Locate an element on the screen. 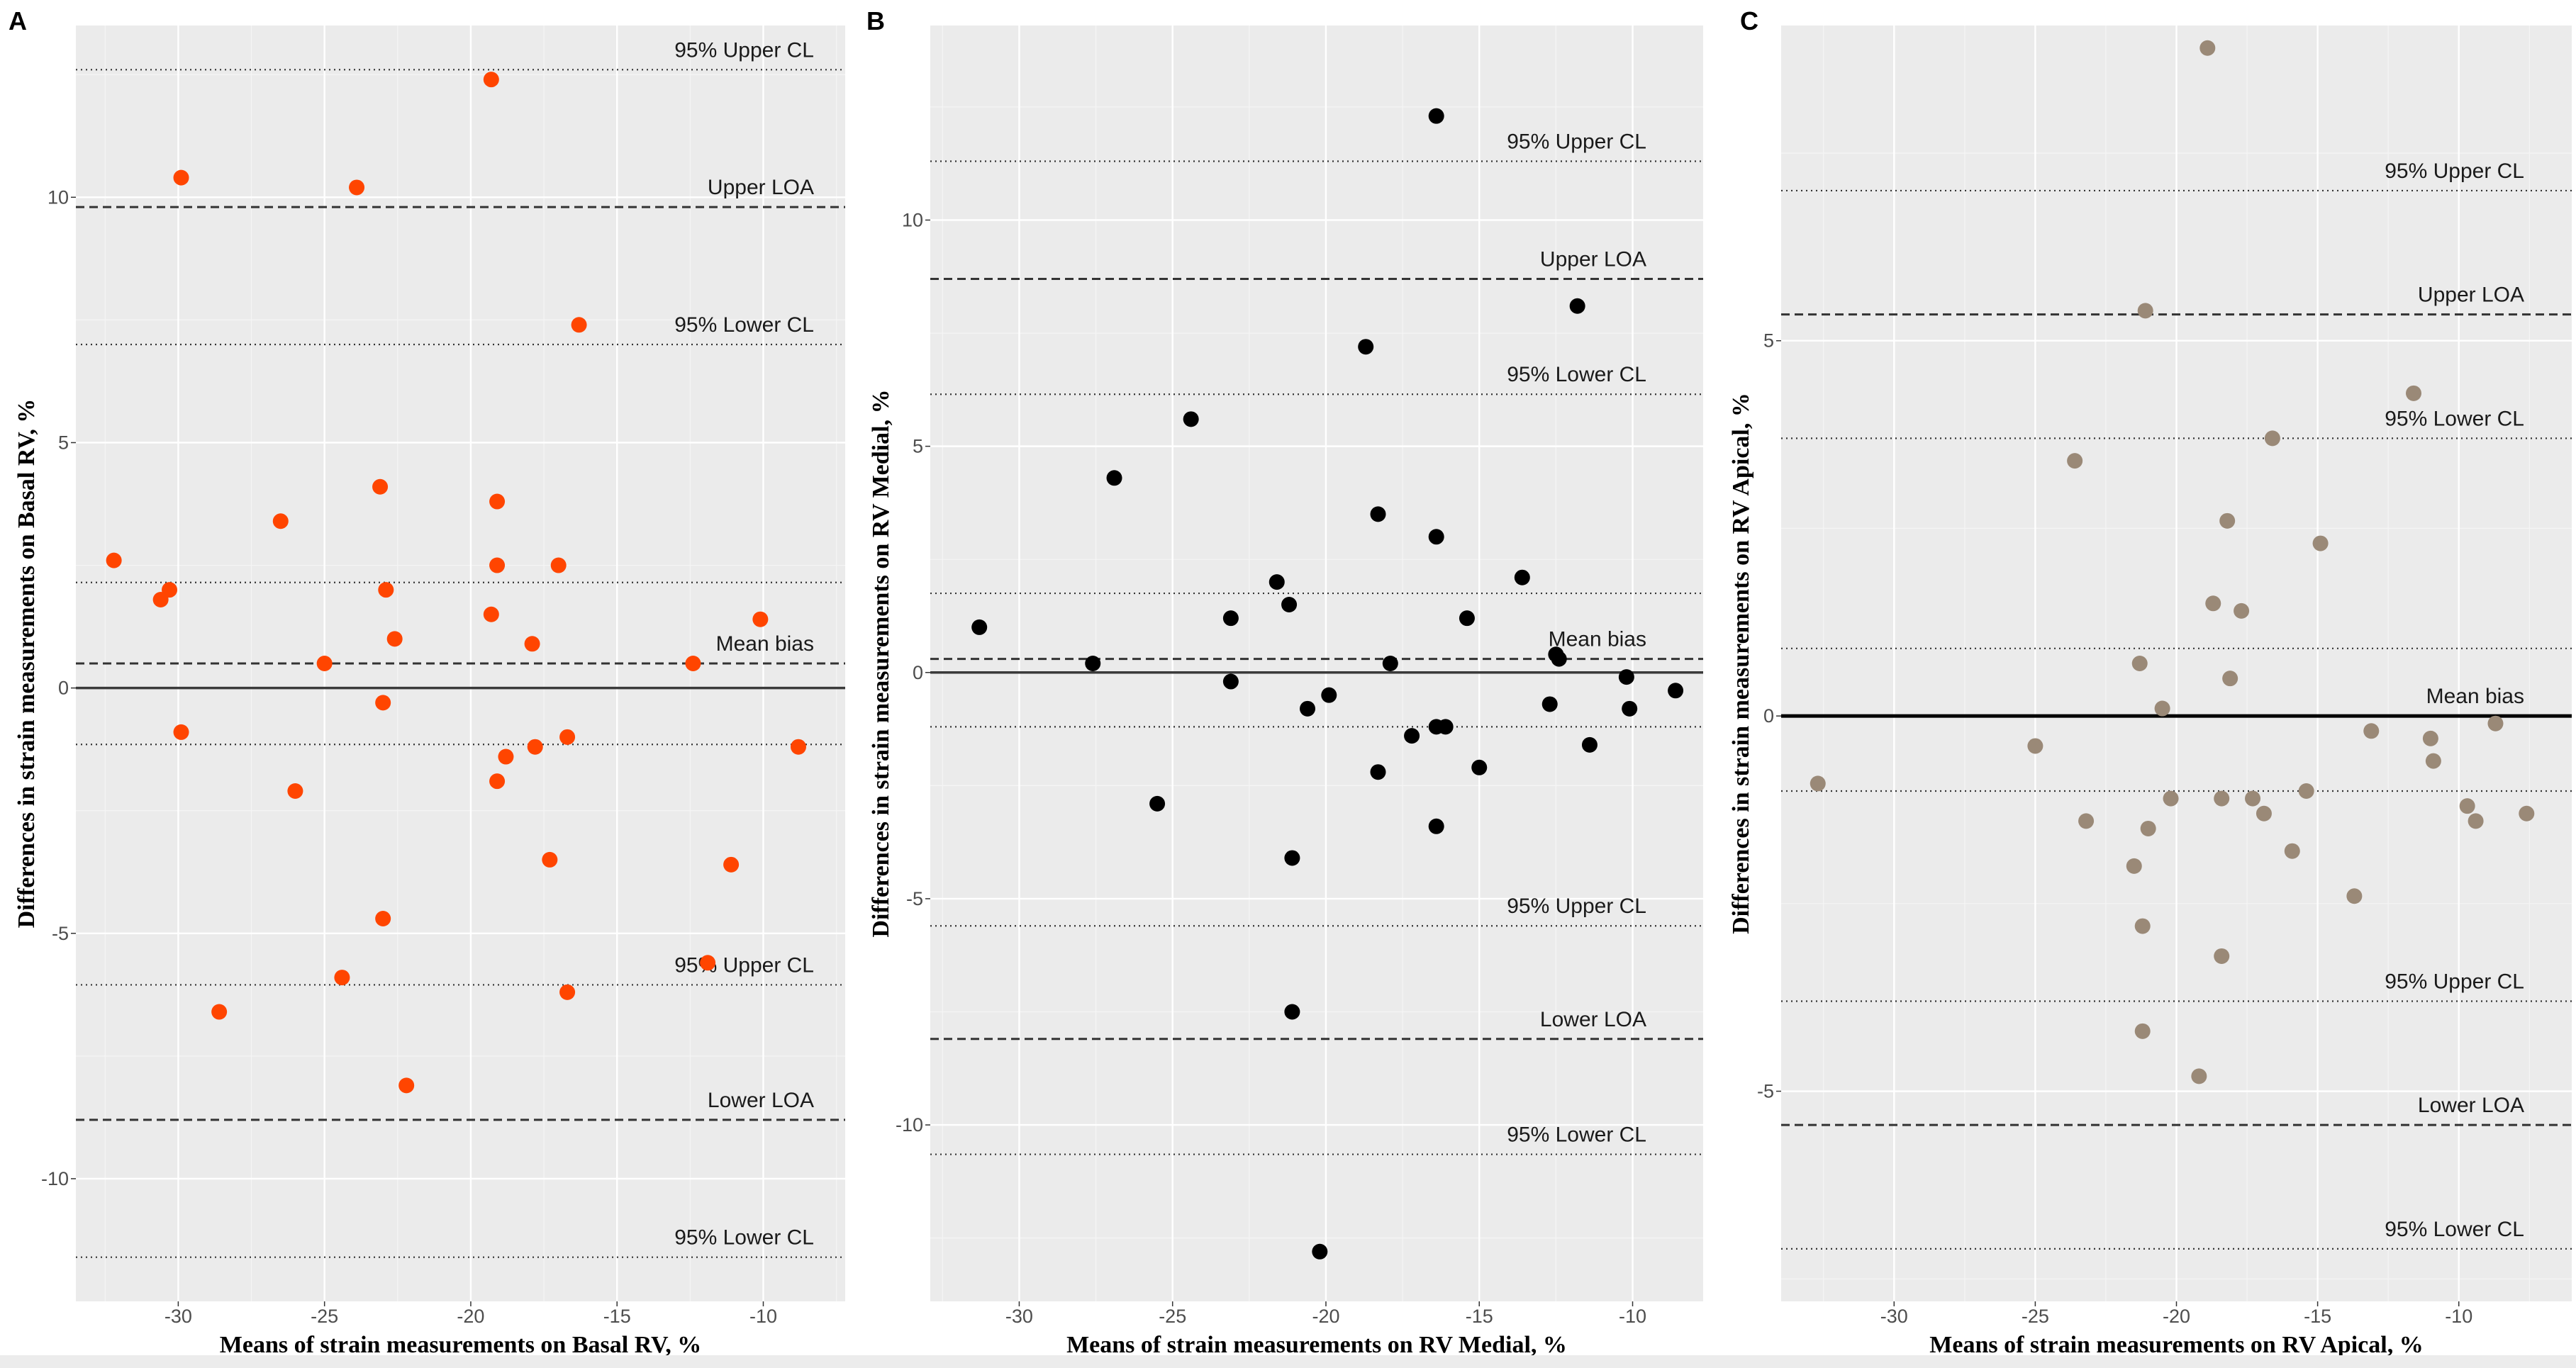 This screenshot has width=2576, height=1368. y-tick-label: -5 is located at coordinates (914, 898).